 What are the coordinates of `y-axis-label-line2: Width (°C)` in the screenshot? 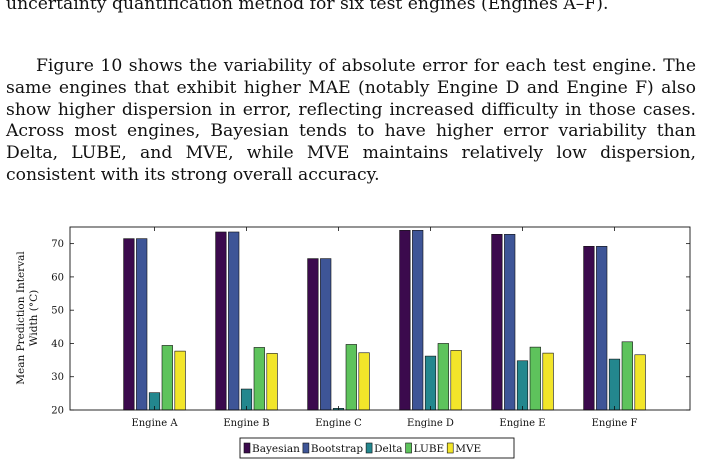 It's located at (34, 318).